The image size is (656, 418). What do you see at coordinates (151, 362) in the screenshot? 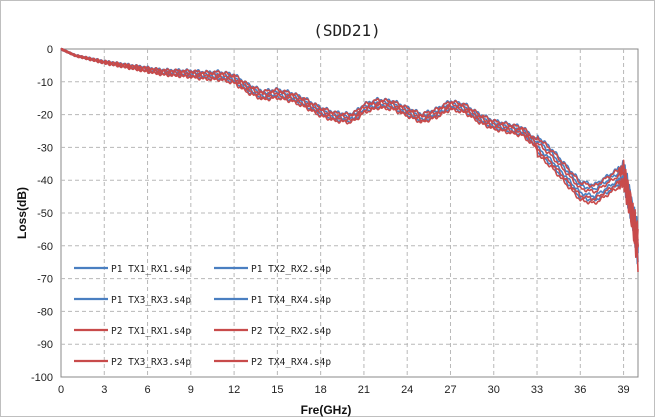
I see `legend-label: P2 TX3_RX3.s4p` at bounding box center [151, 362].